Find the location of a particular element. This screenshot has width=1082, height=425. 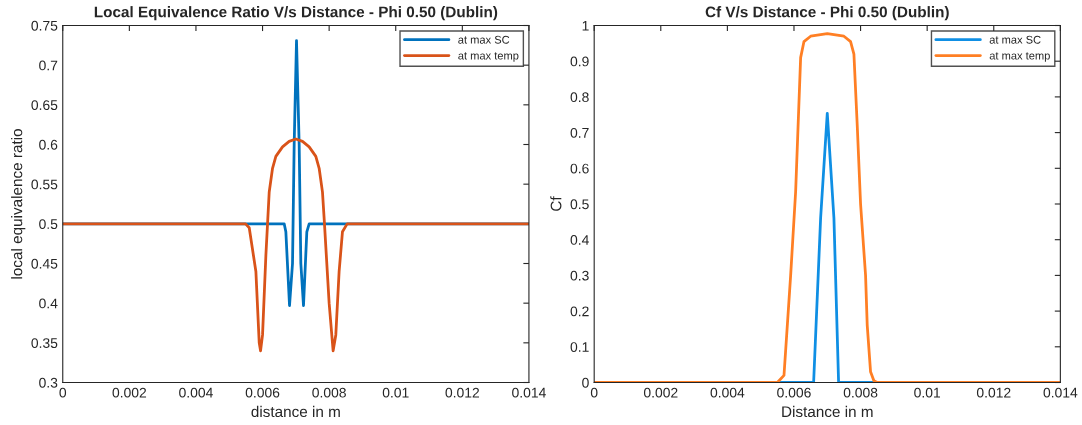

y-tick-label: 0.55 is located at coordinates (44, 184).